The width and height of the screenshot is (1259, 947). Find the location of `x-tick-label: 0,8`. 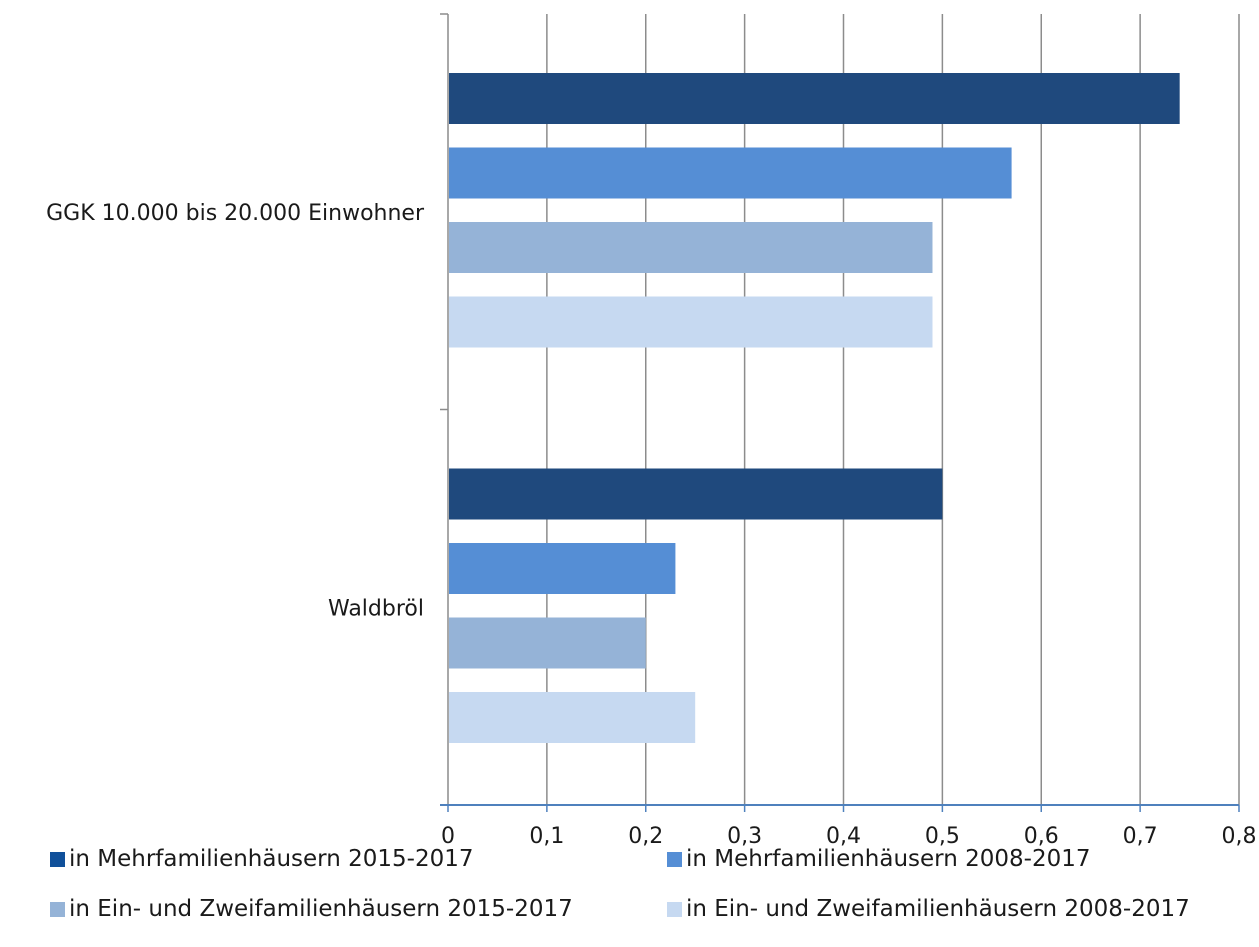

x-tick-label: 0,8 is located at coordinates (1239, 835).